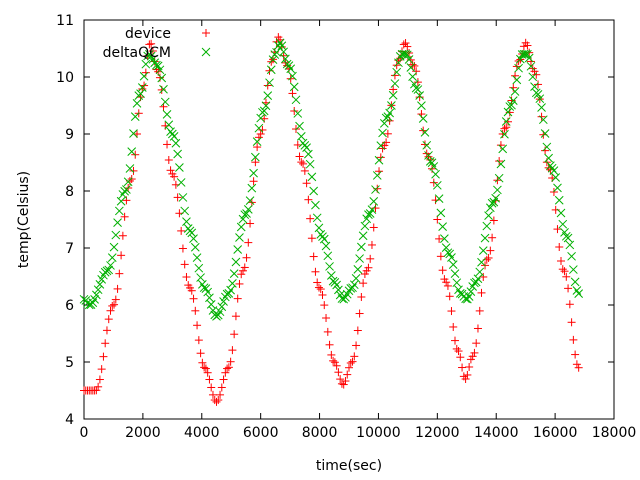 The height and width of the screenshot is (480, 640). Describe the element at coordinates (137, 53) in the screenshot. I see `legend-label-deltaqcm: deltaQCM` at that location.